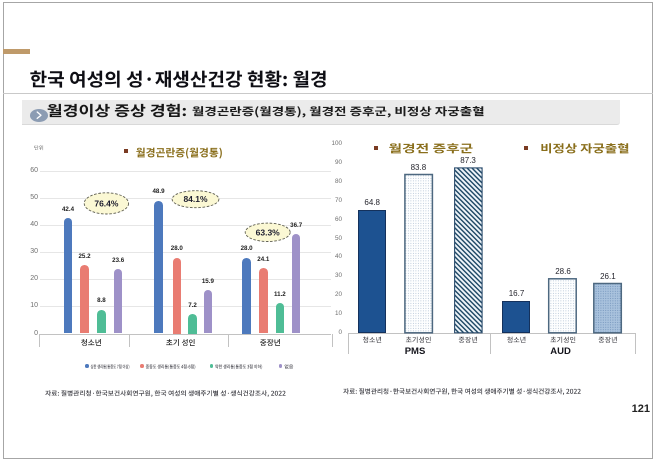  I want to click on svg-text: 76.4%, so click(106, 203).